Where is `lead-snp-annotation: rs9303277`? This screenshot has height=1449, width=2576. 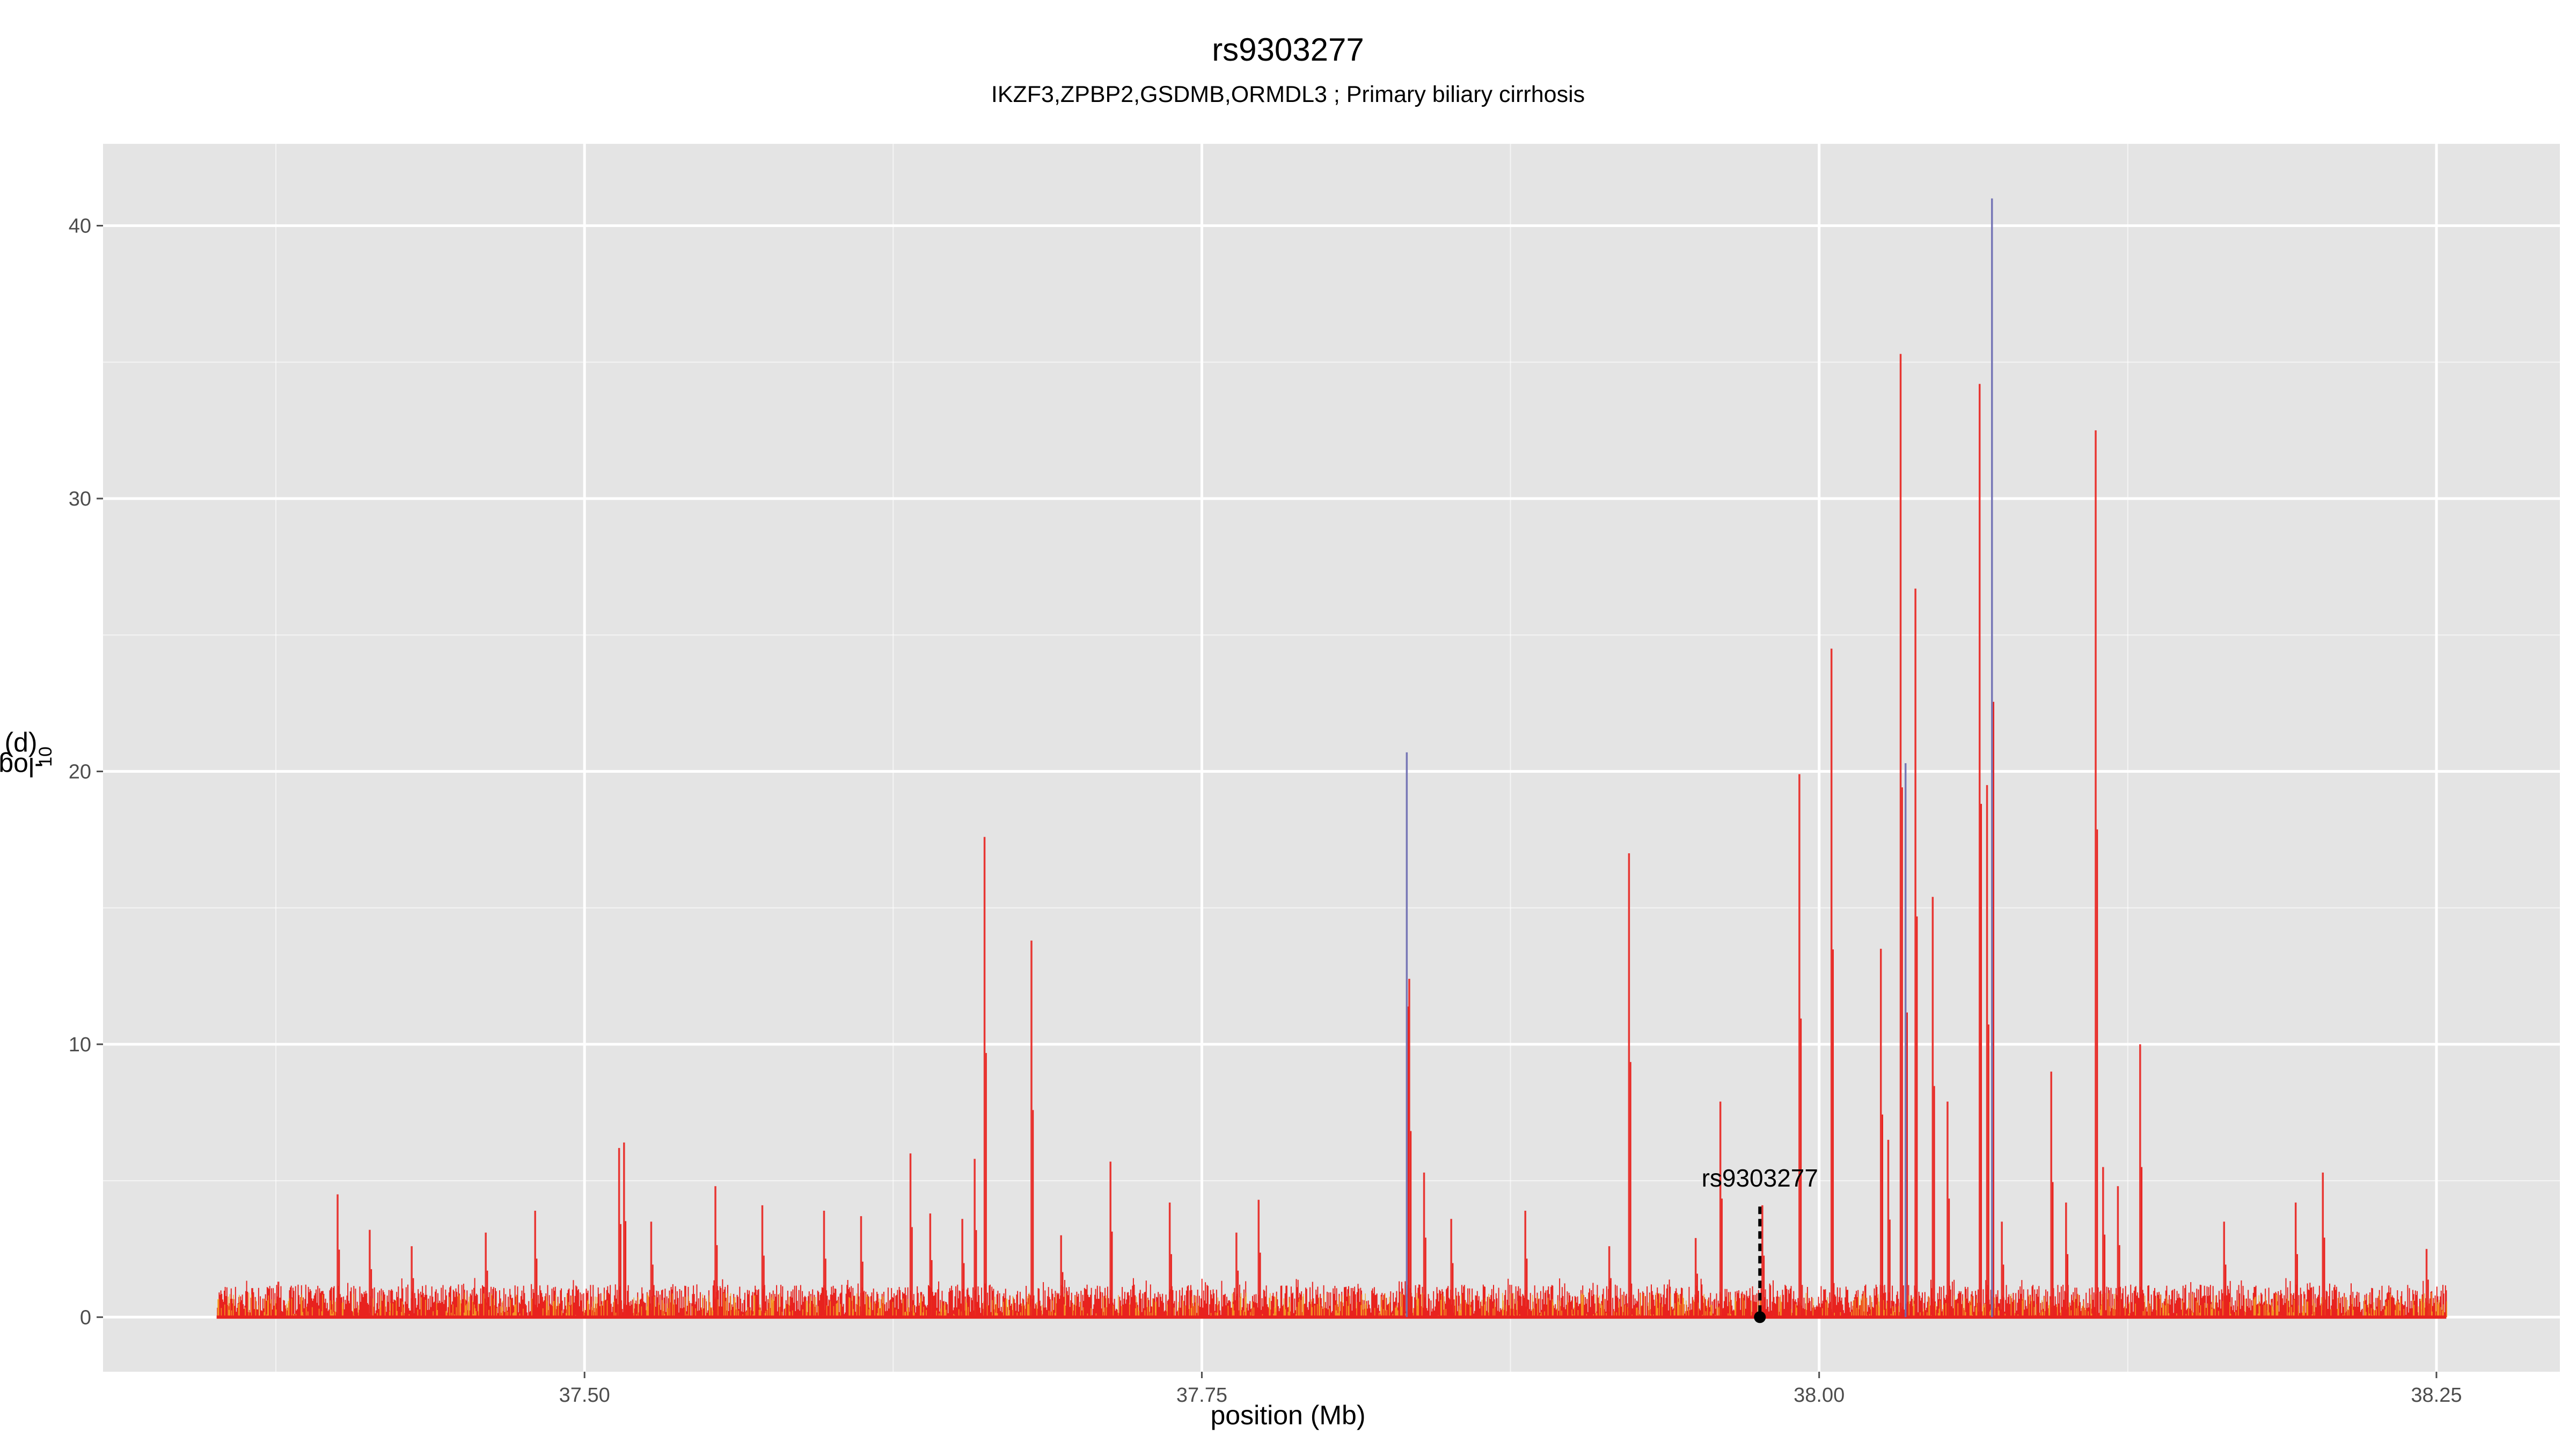 lead-snp-annotation: rs9303277 is located at coordinates (1760, 1243).